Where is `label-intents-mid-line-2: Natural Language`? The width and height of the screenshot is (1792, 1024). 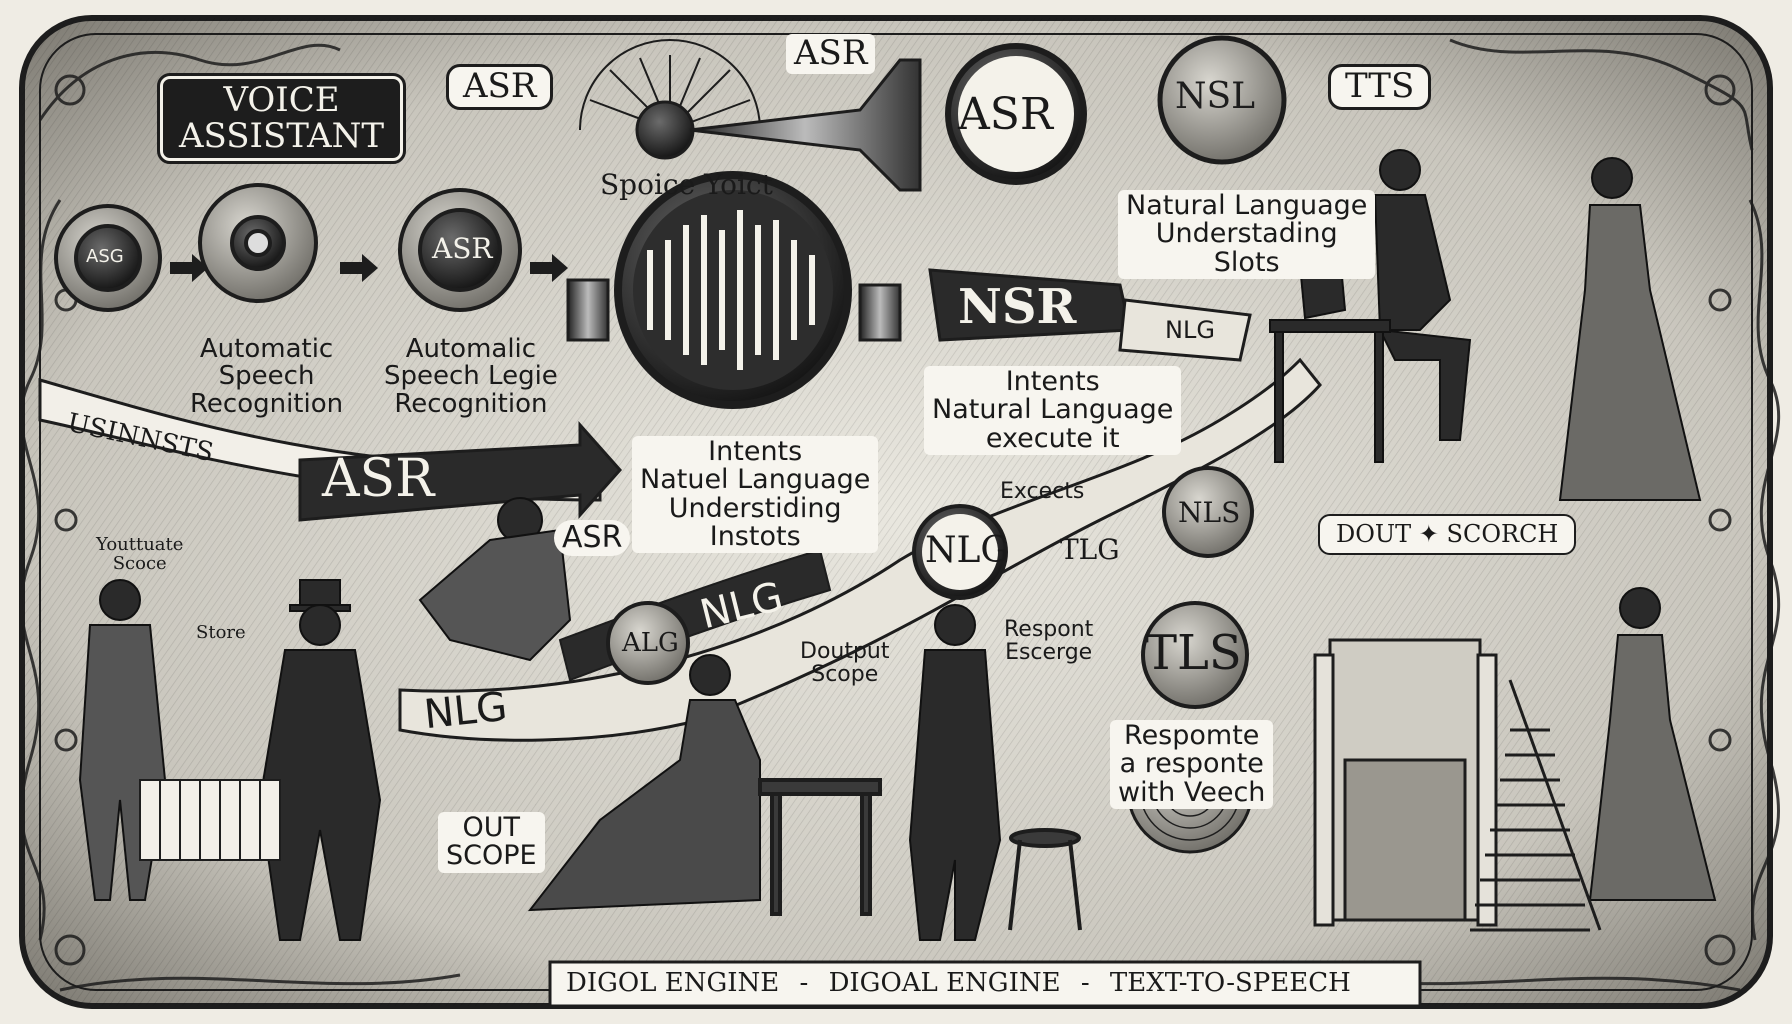 label-intents-mid-line-2: Natural Language is located at coordinates (1053, 410).